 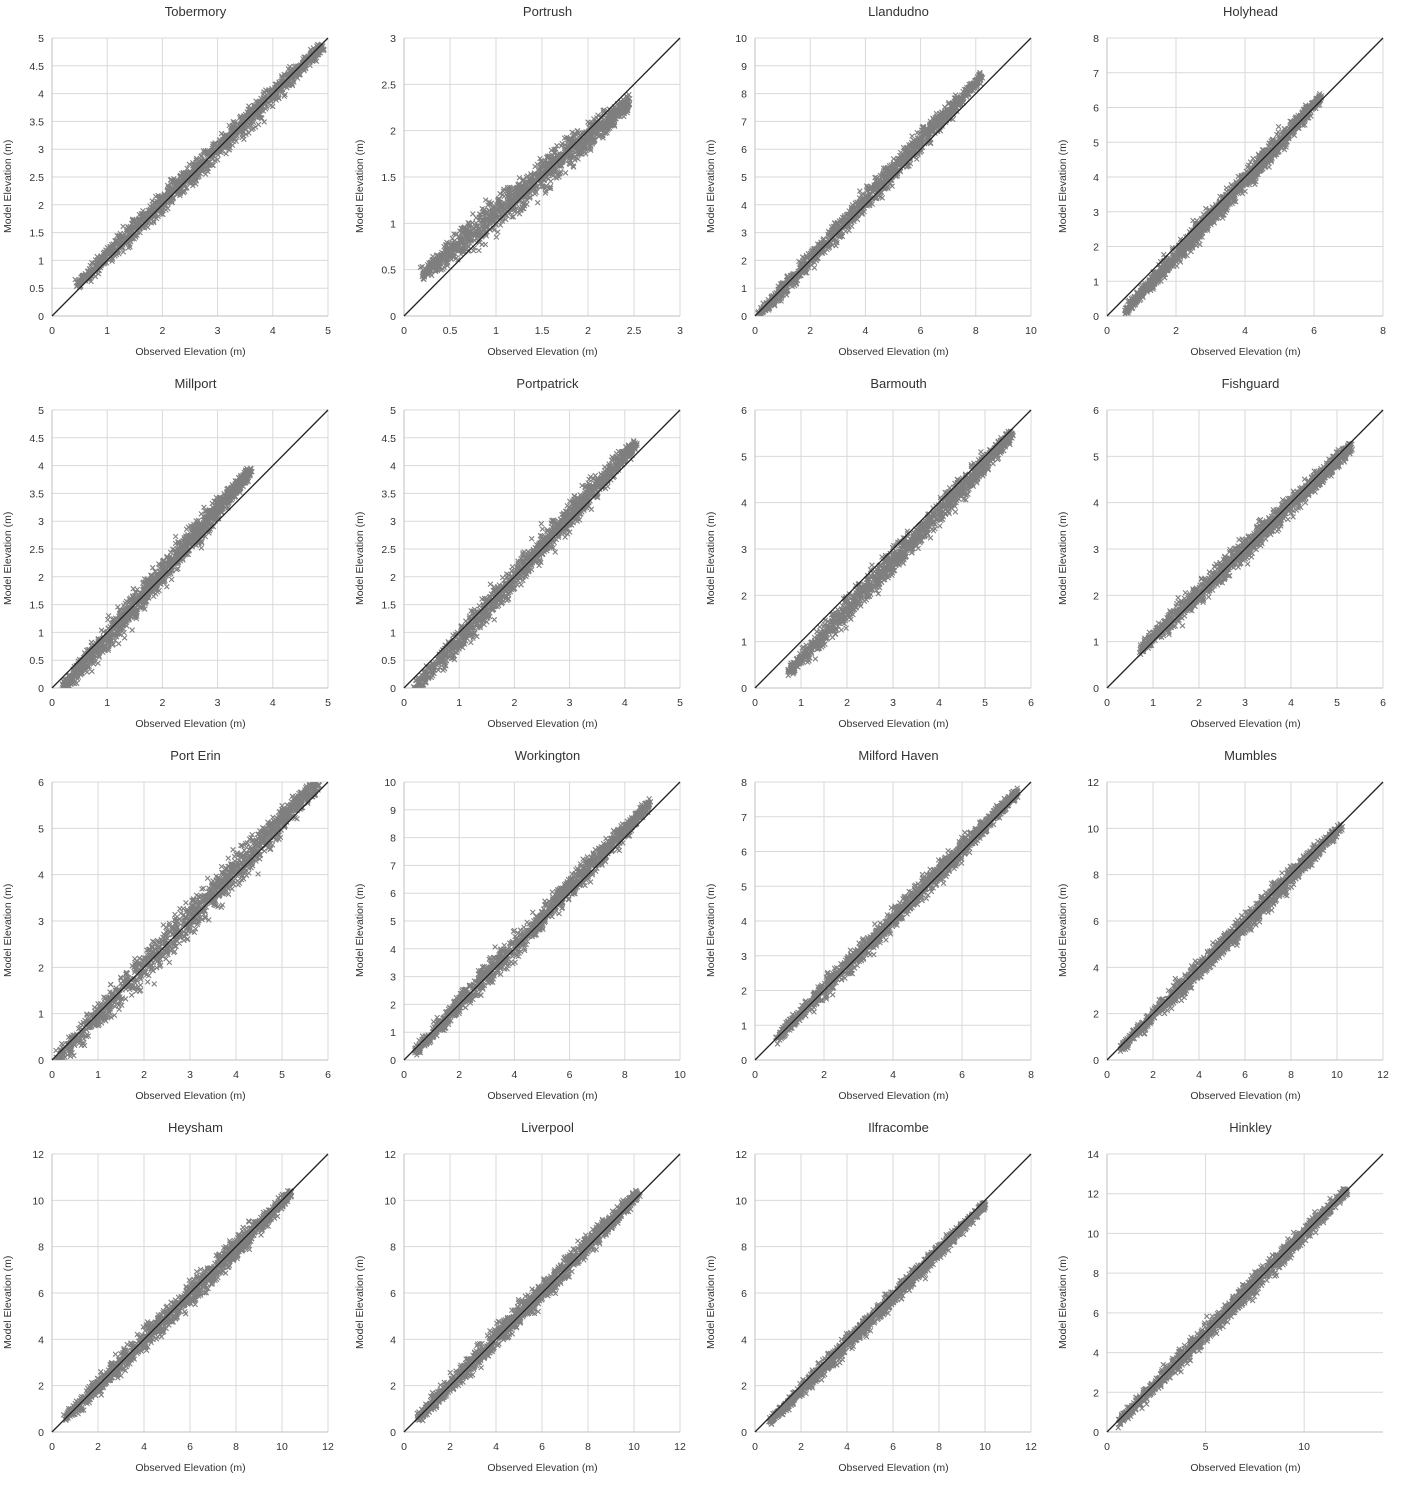 What do you see at coordinates (744, 206) in the screenshot?
I see `y-tick-label: 4` at bounding box center [744, 206].